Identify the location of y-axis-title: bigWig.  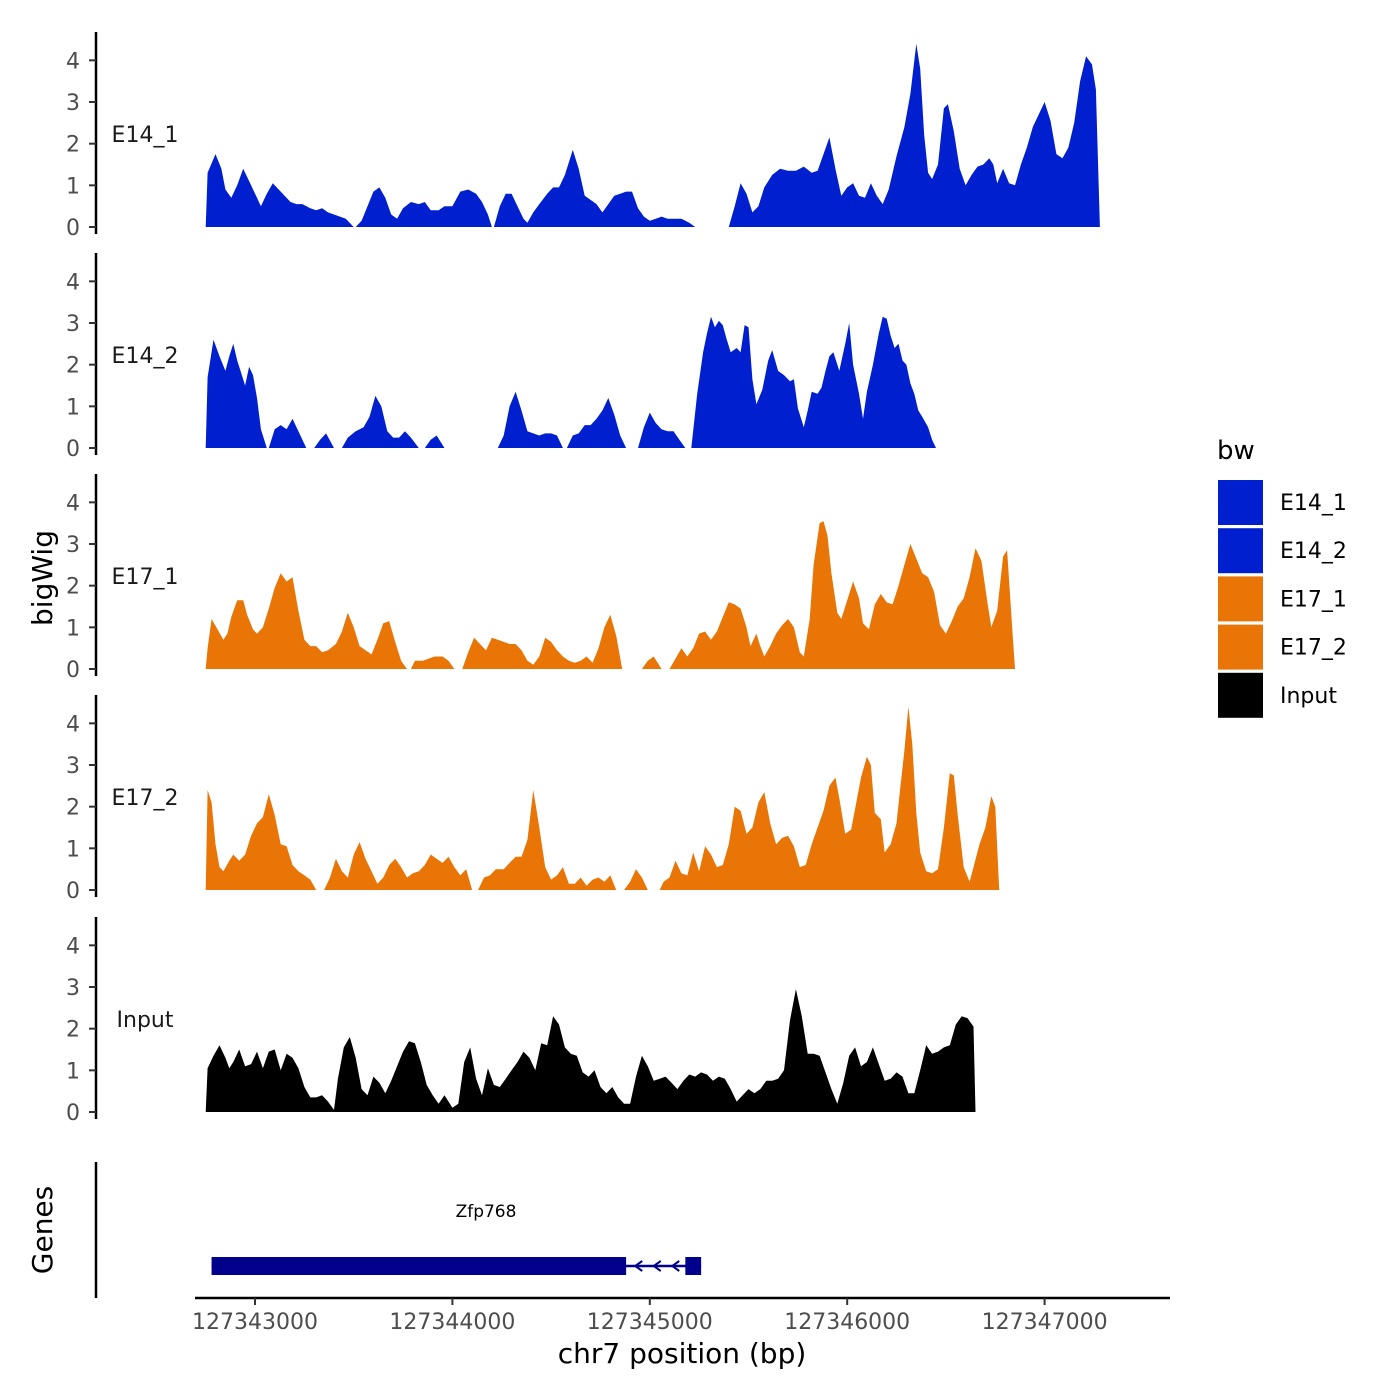
(42, 578).